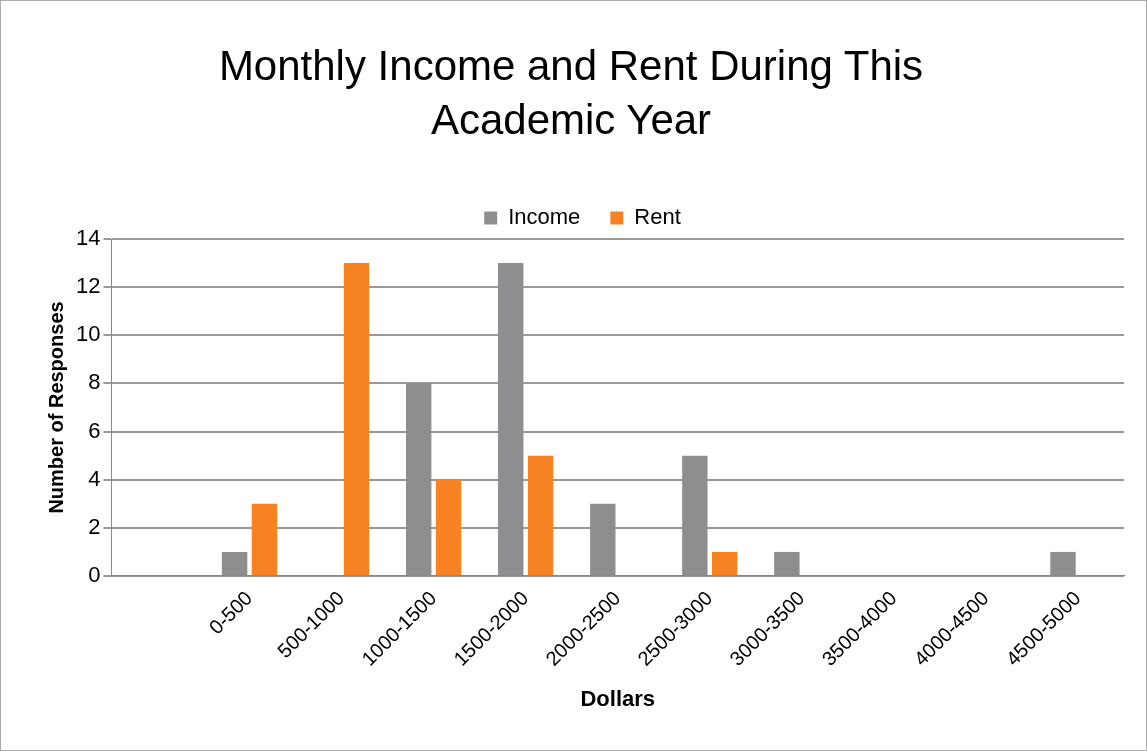 The height and width of the screenshot is (751, 1147). Describe the element at coordinates (94, 478) in the screenshot. I see `y-tick-label: 4` at that location.